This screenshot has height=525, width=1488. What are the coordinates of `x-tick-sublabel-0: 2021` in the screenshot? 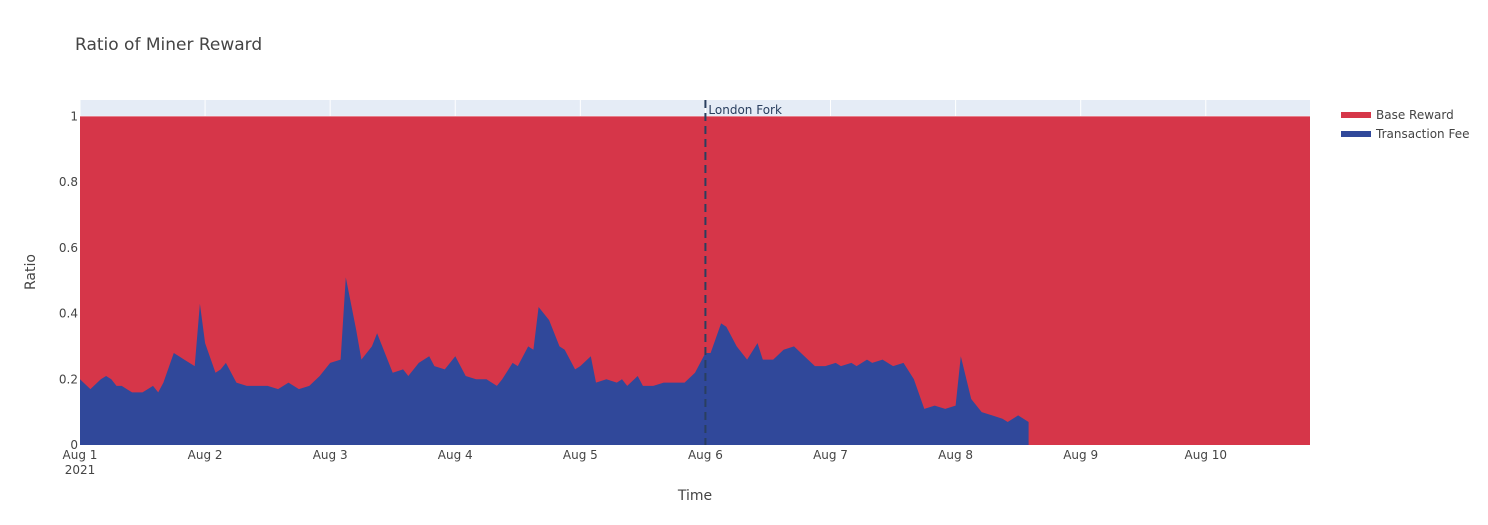 It's located at (80, 470).